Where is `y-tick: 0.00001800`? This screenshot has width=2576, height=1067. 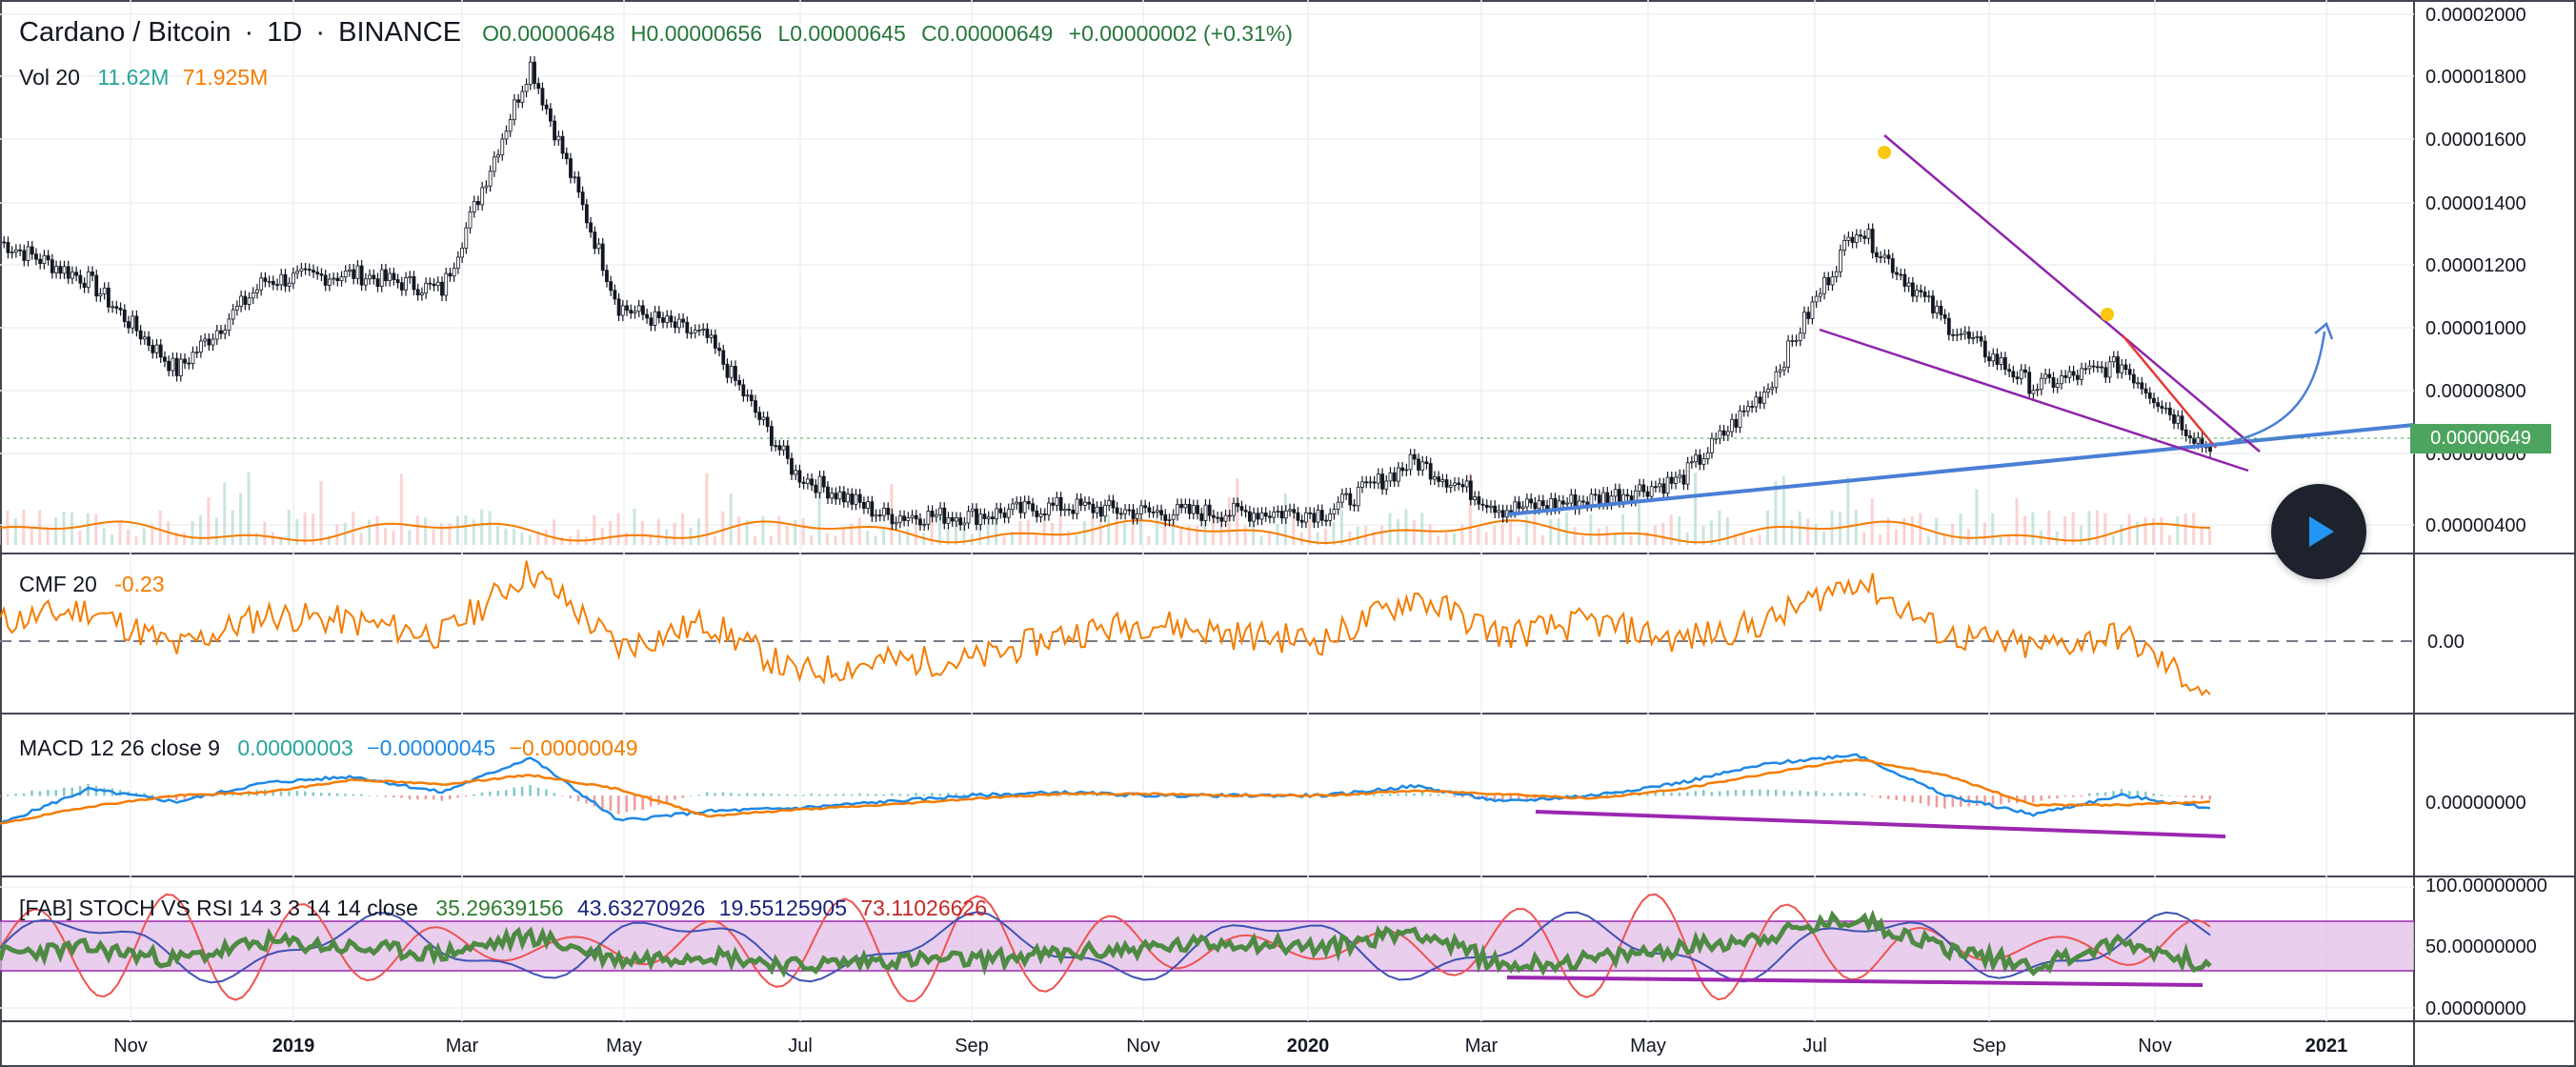
y-tick: 0.00001800 is located at coordinates (2475, 77).